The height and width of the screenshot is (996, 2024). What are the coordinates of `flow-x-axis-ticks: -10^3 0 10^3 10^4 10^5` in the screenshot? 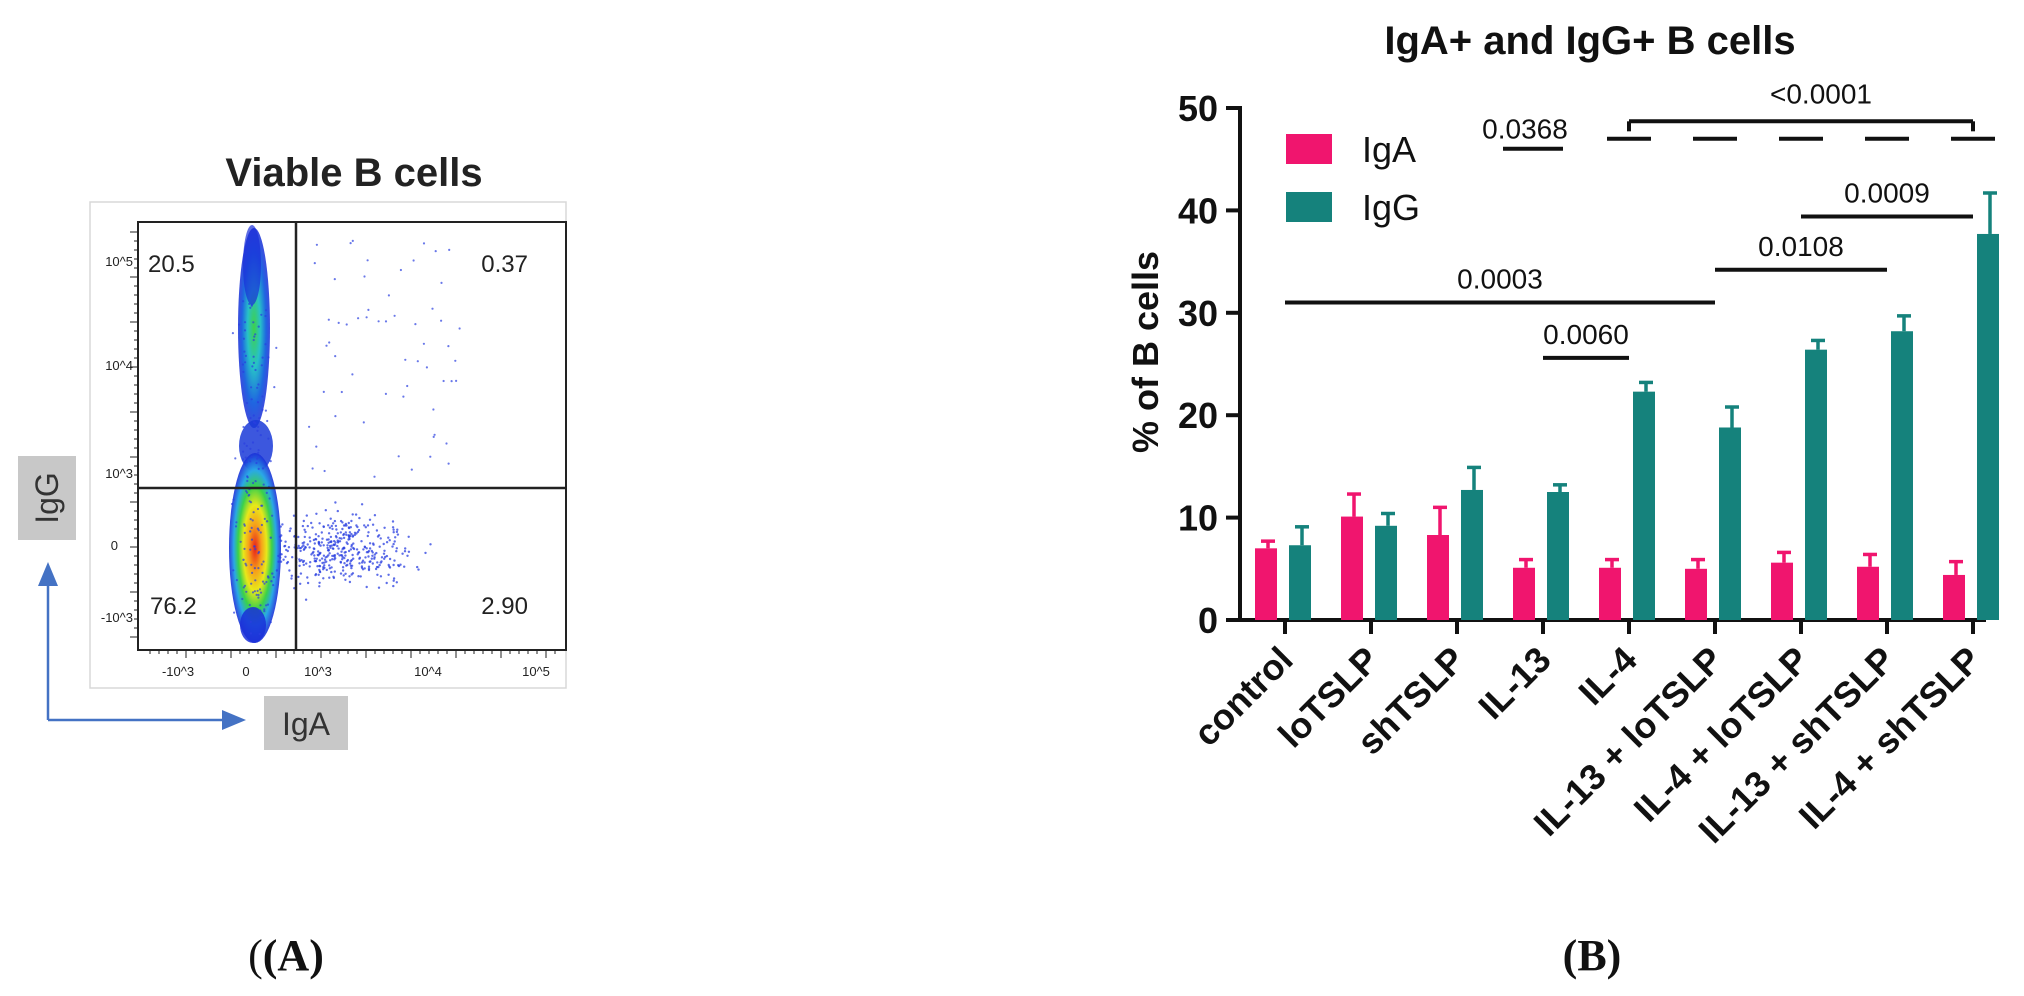 It's located at (356, 671).